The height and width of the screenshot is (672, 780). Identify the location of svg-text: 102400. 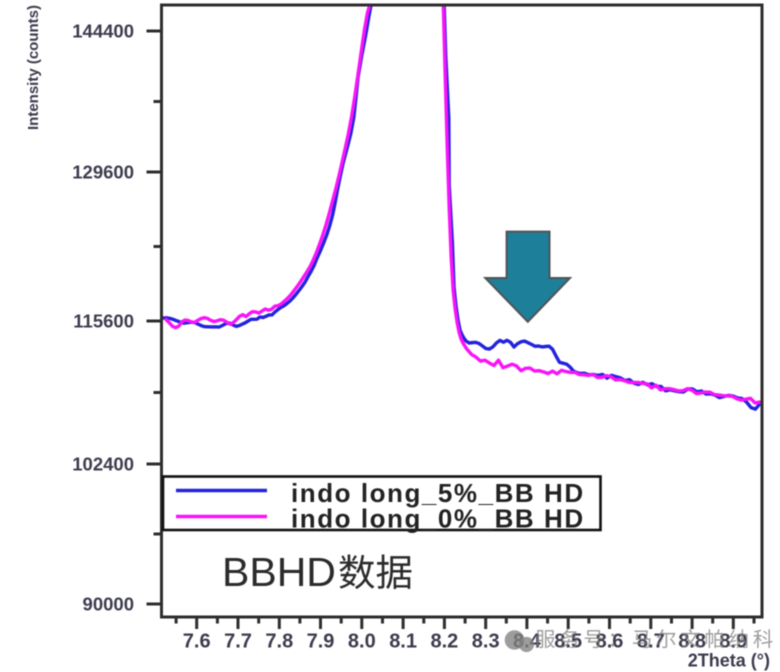
(103, 464).